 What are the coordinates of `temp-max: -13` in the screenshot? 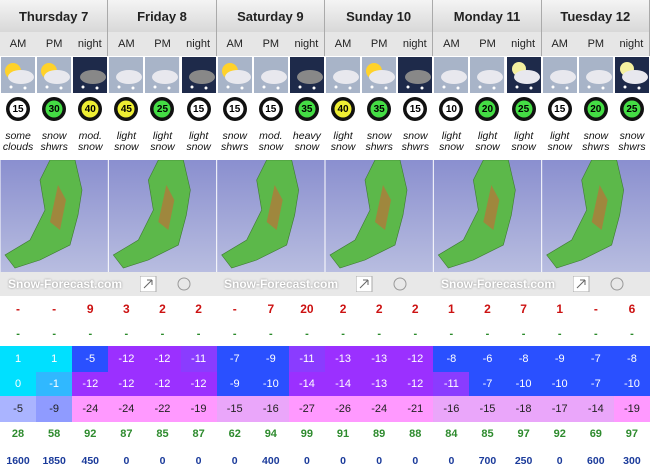 It's located at (379, 359).